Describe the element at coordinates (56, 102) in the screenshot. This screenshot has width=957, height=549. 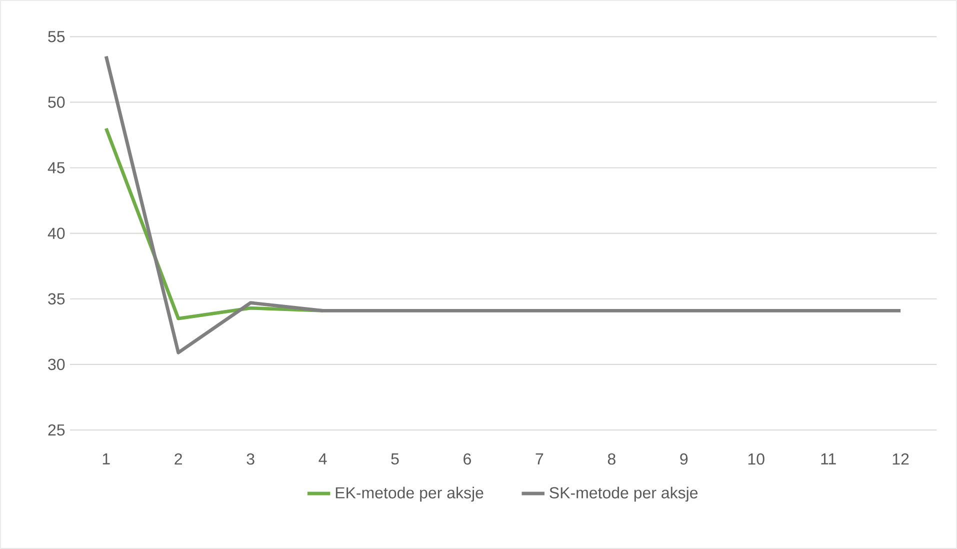
I see `y-tick-label: 50` at that location.